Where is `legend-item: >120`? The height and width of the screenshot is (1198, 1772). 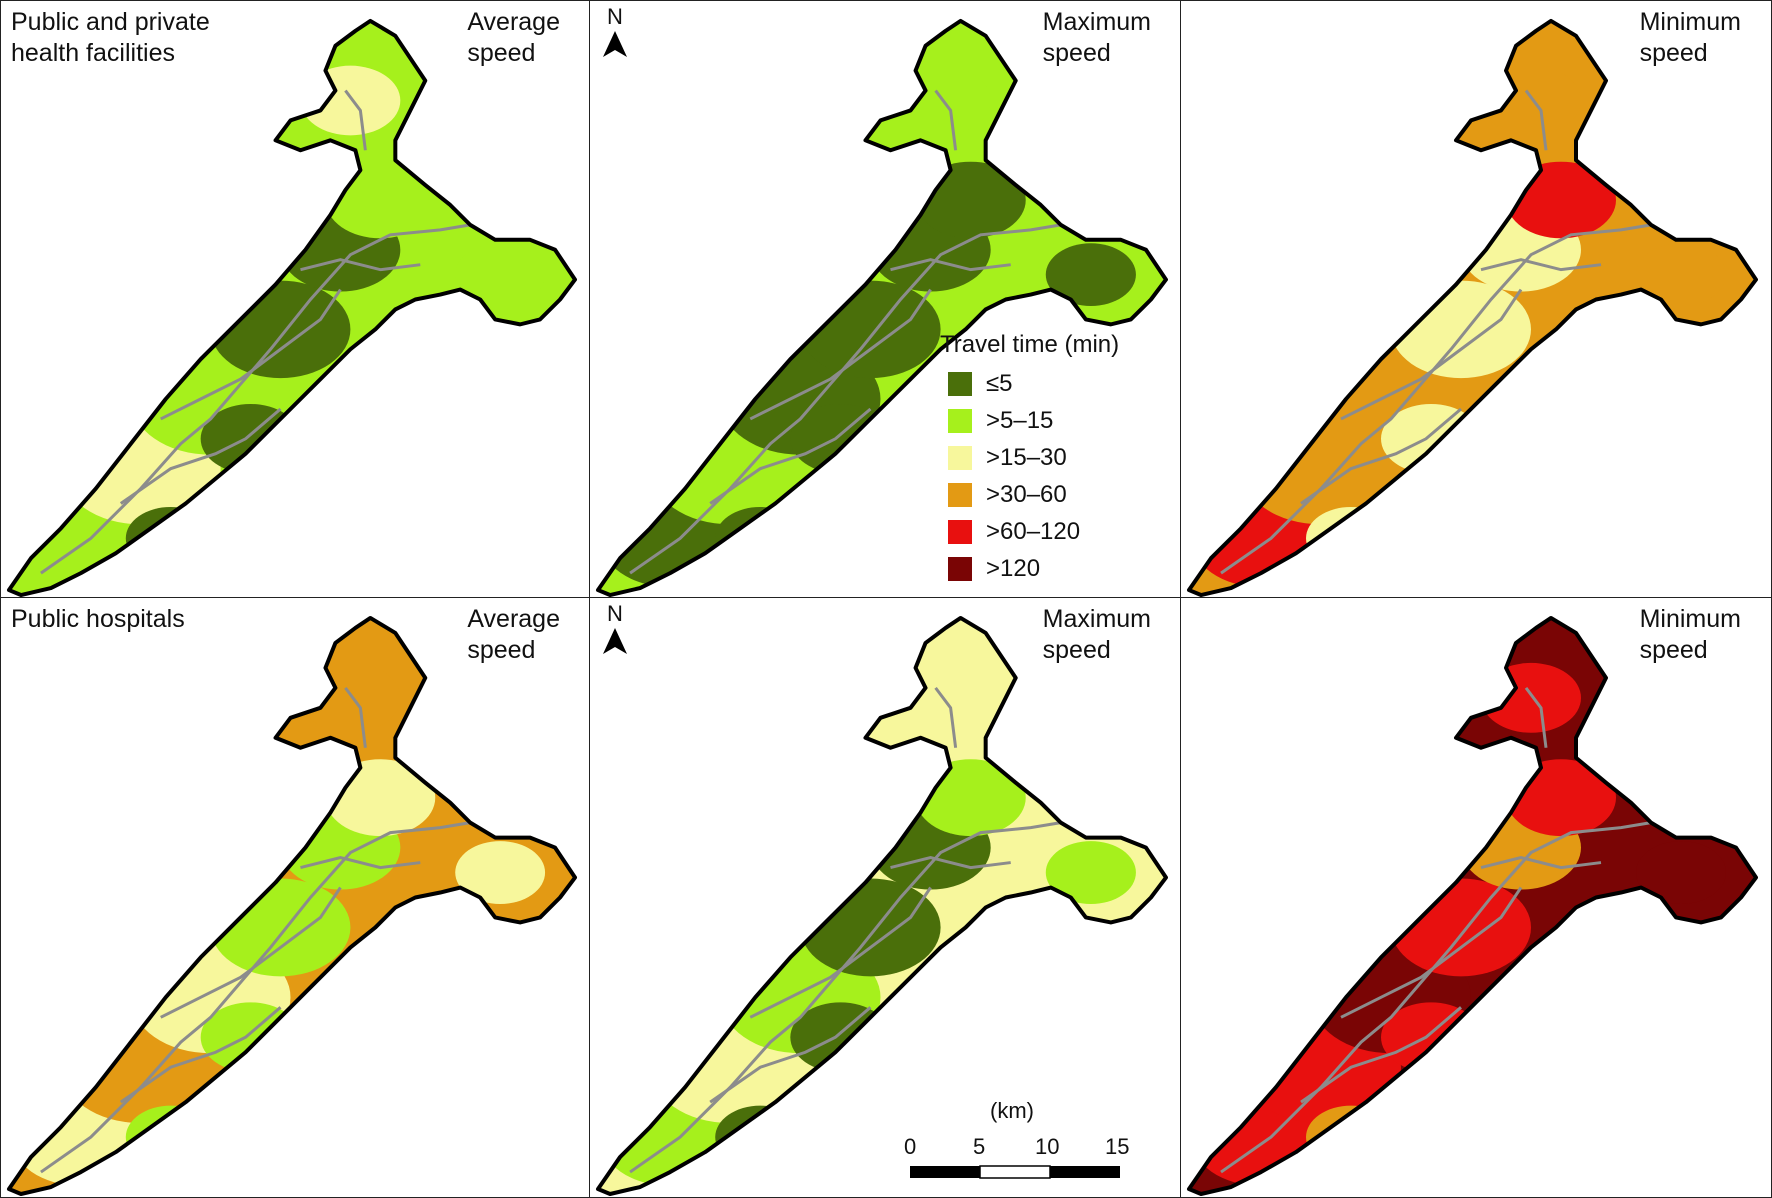 legend-item: >120 is located at coordinates (1029, 568).